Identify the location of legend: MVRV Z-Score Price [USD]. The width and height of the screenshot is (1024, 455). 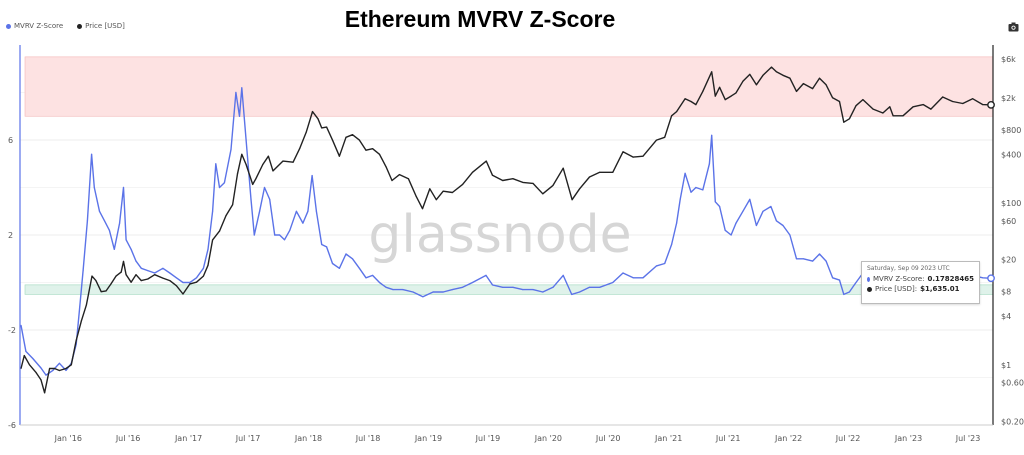
(65, 26).